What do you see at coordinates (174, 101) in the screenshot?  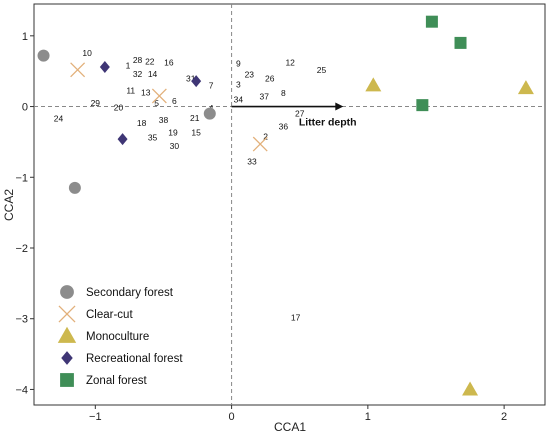 I see `site-label: 6` at bounding box center [174, 101].